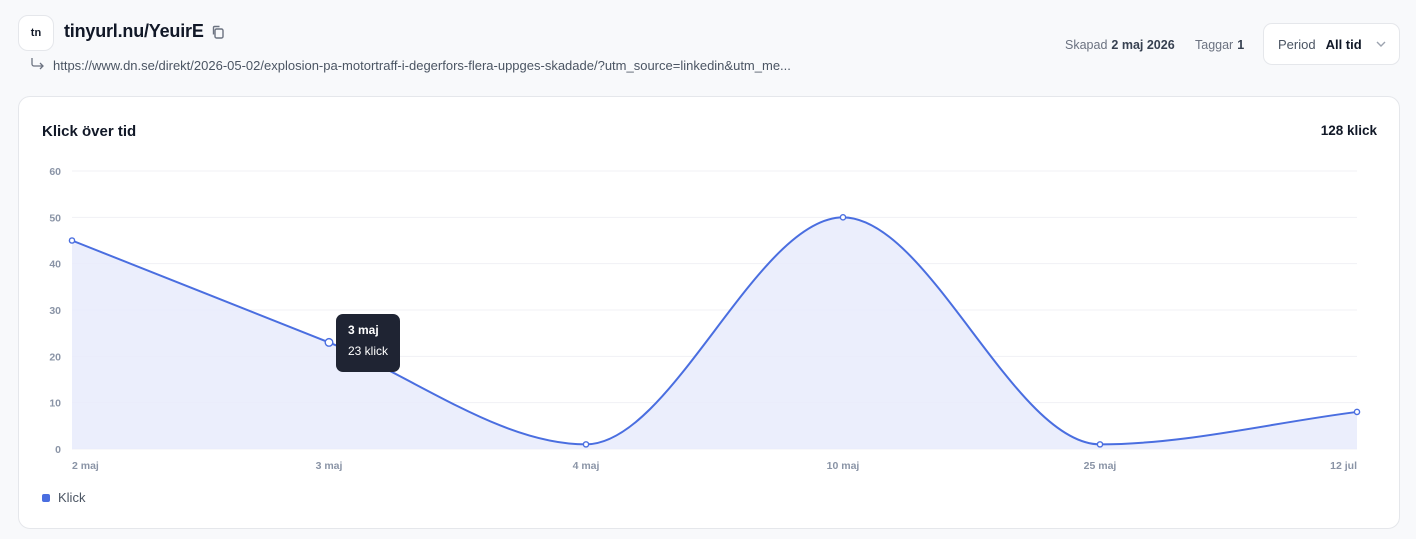 The height and width of the screenshot is (539, 1416). What do you see at coordinates (1297, 44) in the screenshot?
I see `period-label: Period` at bounding box center [1297, 44].